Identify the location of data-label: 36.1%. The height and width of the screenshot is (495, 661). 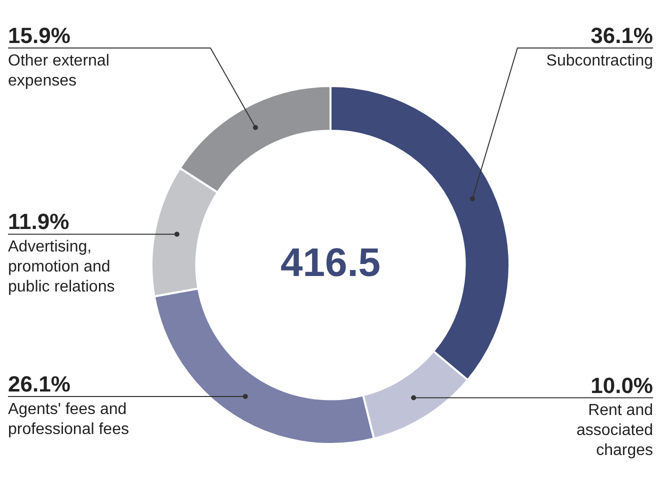
(621, 35).